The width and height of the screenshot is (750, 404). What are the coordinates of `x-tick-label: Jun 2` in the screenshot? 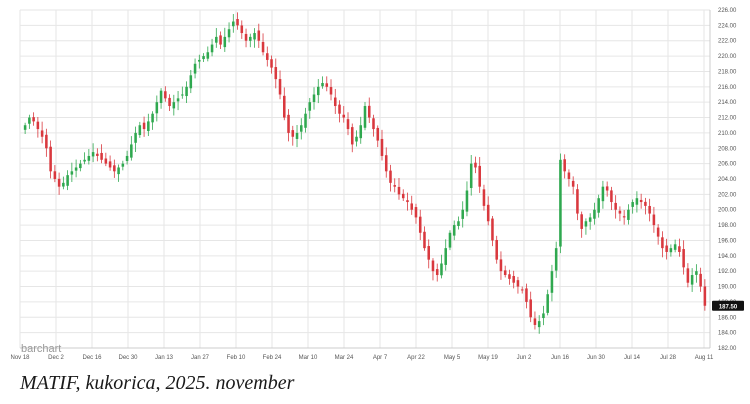 It's located at (524, 358).